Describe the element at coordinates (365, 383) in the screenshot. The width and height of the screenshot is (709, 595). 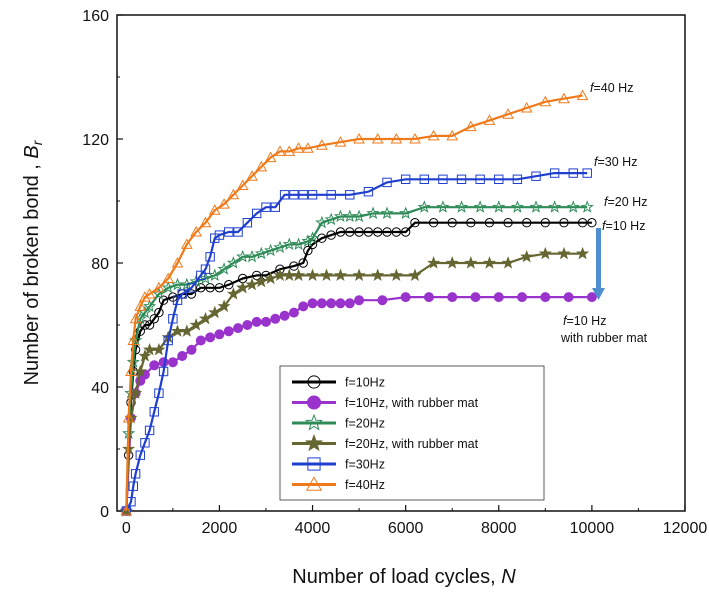
I see `legend-entry-label: f=10Hz` at that location.